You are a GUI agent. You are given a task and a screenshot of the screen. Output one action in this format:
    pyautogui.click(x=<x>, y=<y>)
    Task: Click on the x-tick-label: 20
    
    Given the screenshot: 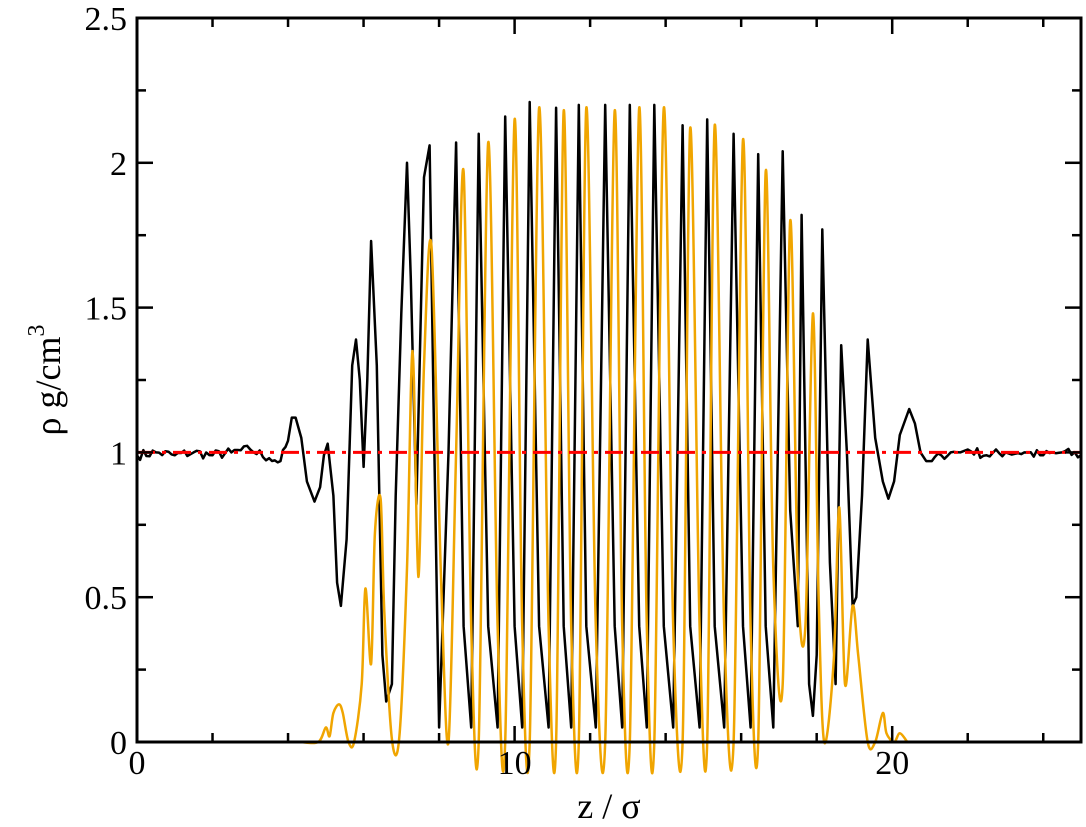 What is the action you would take?
    pyautogui.click(x=892, y=763)
    